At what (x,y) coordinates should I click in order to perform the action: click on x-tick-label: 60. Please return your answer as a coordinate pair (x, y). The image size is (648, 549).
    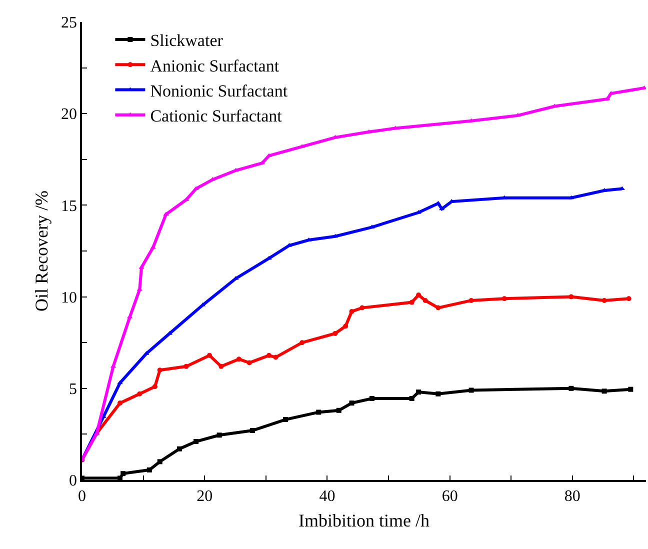
    Looking at the image, I should click on (450, 496).